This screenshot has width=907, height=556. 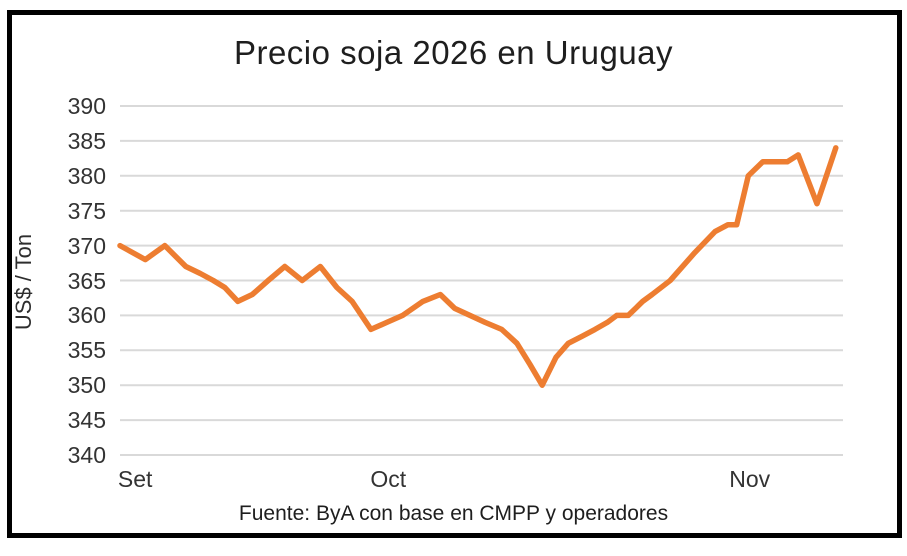 I want to click on y-tick-label: 340, so click(x=86, y=455).